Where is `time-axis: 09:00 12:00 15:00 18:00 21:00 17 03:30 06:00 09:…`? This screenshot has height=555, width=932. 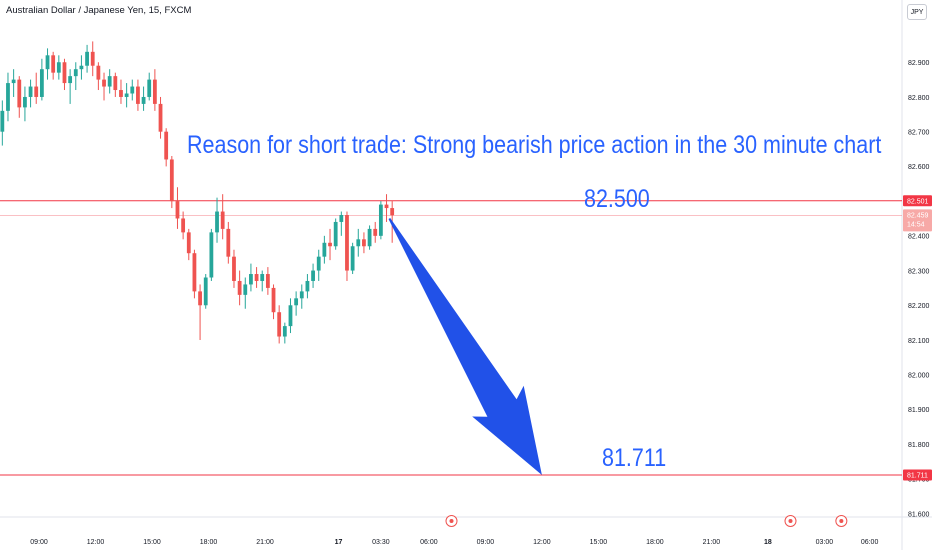
time-axis: 09:00 12:00 15:00 18:00 21:00 17 03:30 06:00 09:… is located at coordinates (454, 542).